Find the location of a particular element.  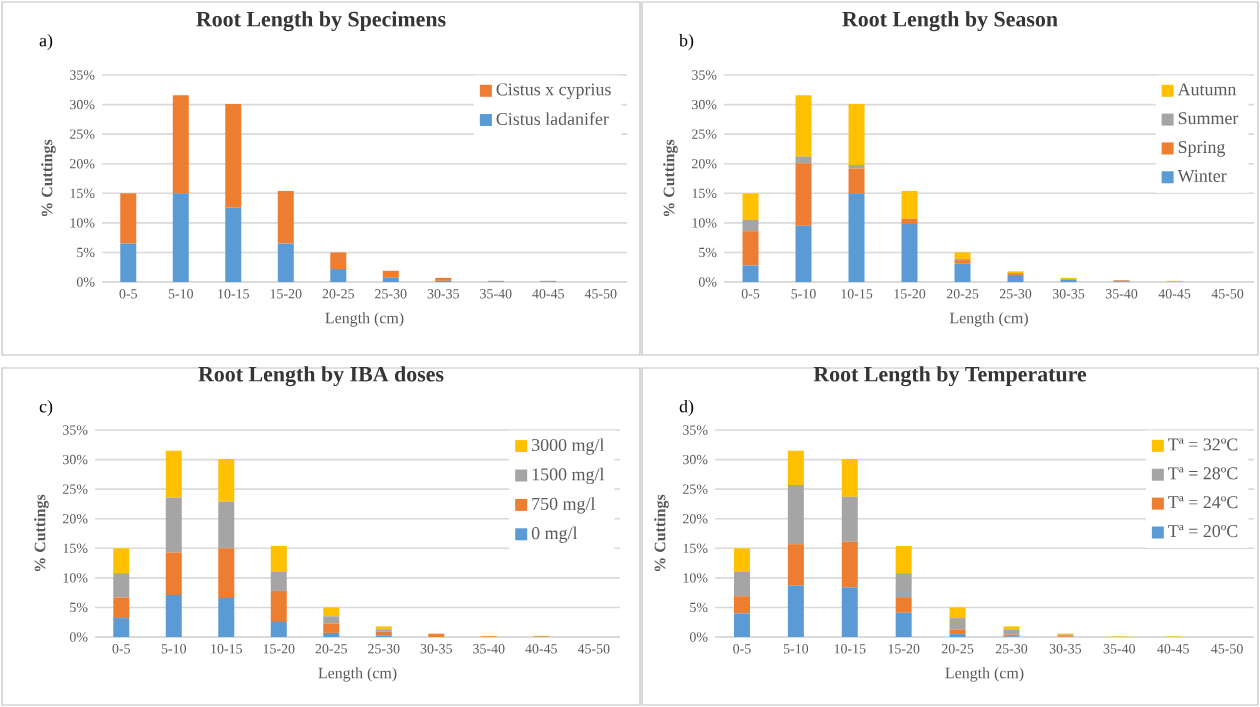

legend-label: 750 mg/l is located at coordinates (564, 505).